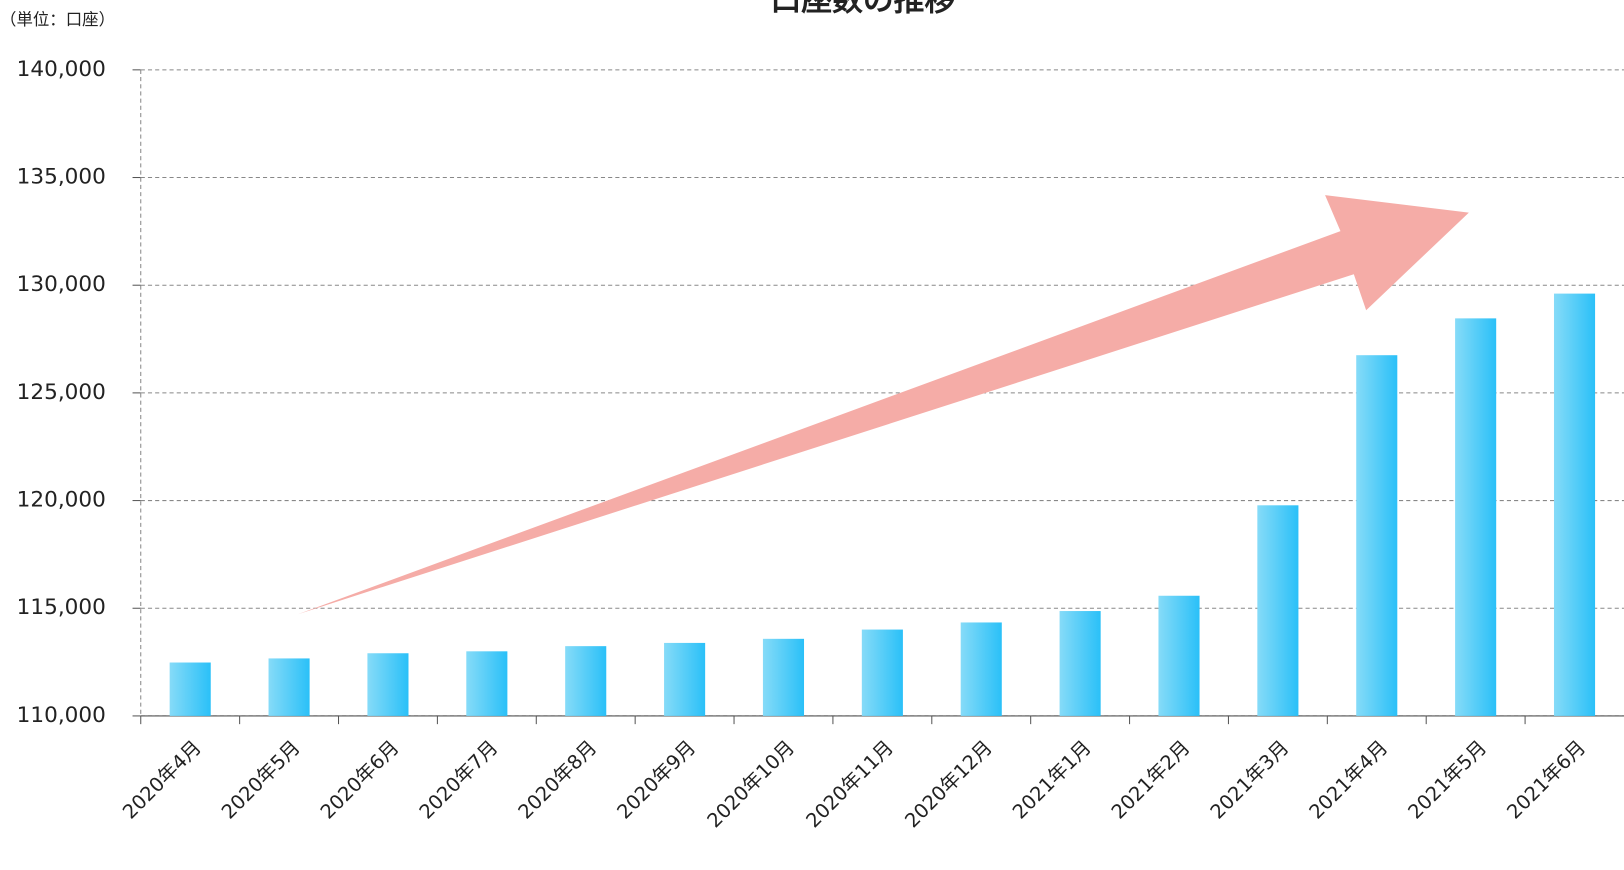 The width and height of the screenshot is (1624, 870). I want to click on x-tick-label: 2020年10月, so click(751, 784).